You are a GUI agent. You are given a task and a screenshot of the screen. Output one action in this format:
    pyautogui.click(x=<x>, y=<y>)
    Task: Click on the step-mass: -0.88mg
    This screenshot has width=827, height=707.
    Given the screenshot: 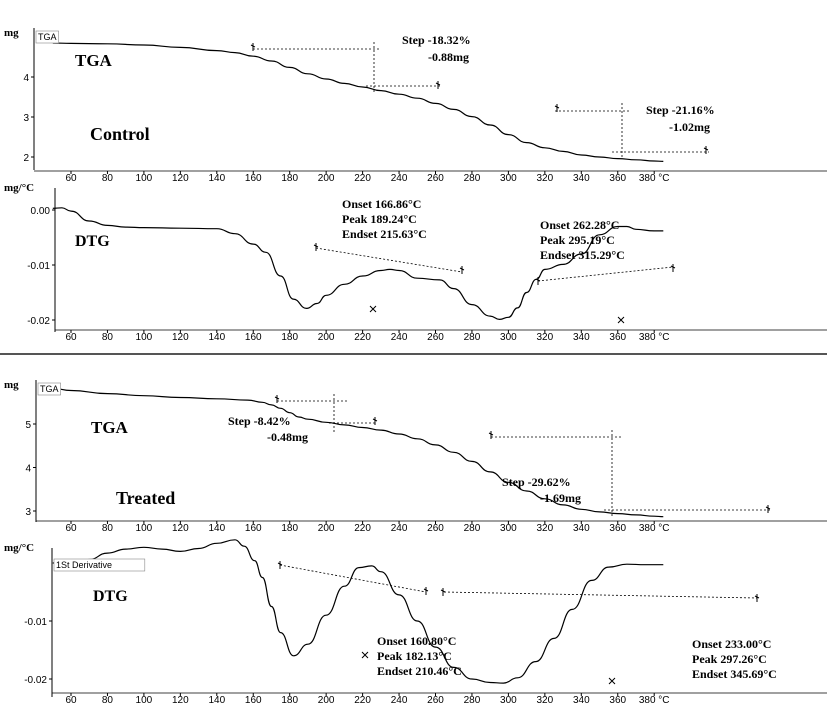 What is the action you would take?
    pyautogui.click(x=448, y=57)
    